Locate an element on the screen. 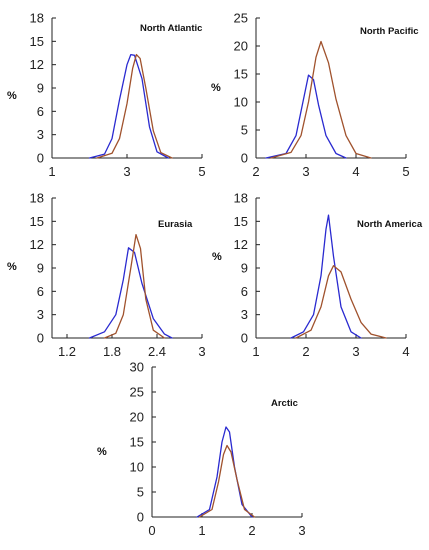 This screenshot has width=429, height=550. panel-title: North Pacific is located at coordinates (389, 31).